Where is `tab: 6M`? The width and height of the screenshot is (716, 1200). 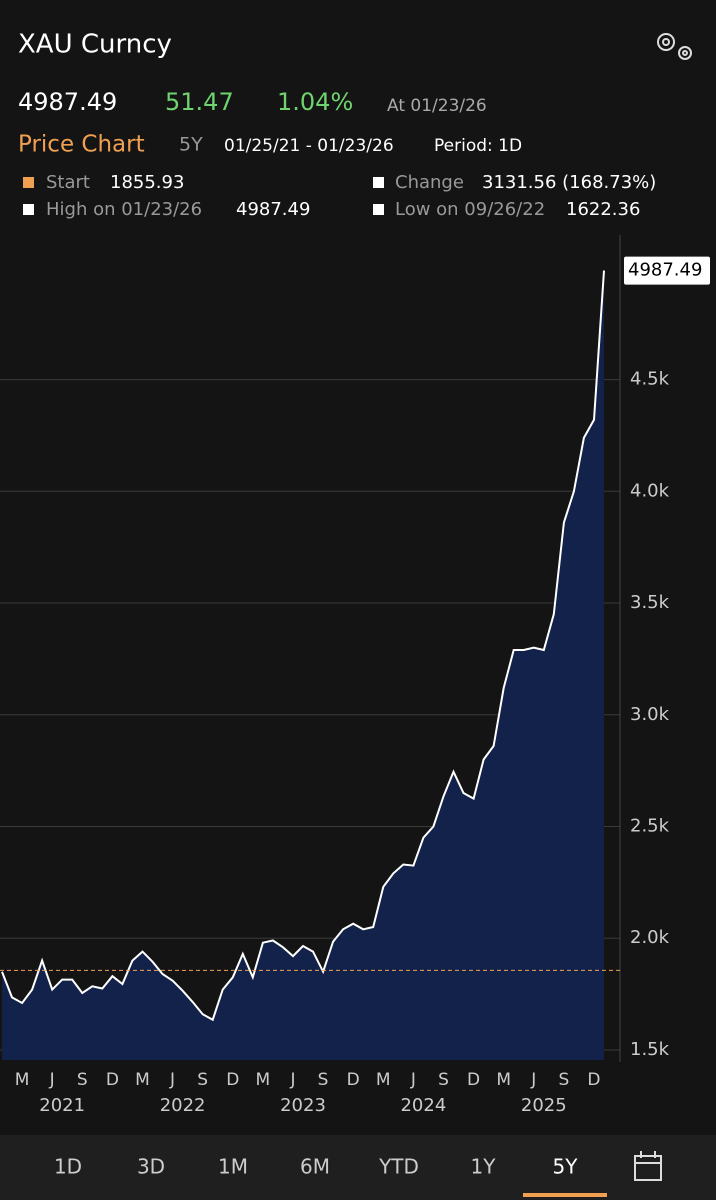
tab: 6M is located at coordinates (315, 1167).